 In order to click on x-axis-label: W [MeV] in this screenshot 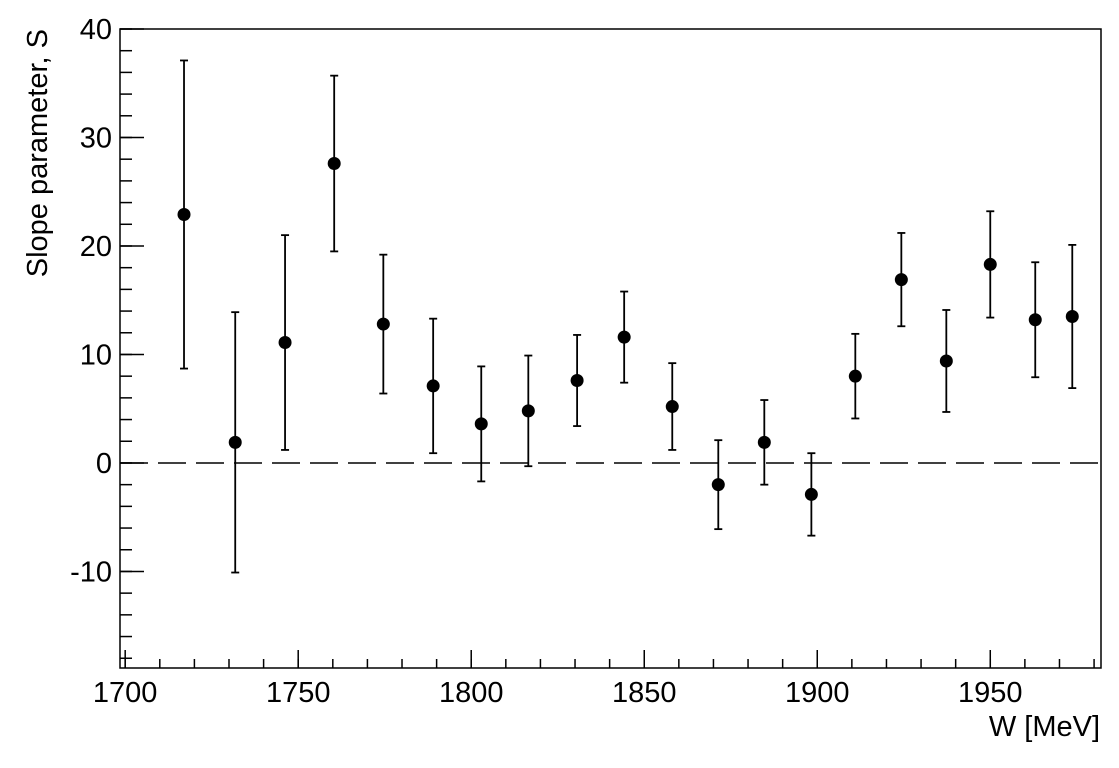, I will do `click(1044, 727)`.